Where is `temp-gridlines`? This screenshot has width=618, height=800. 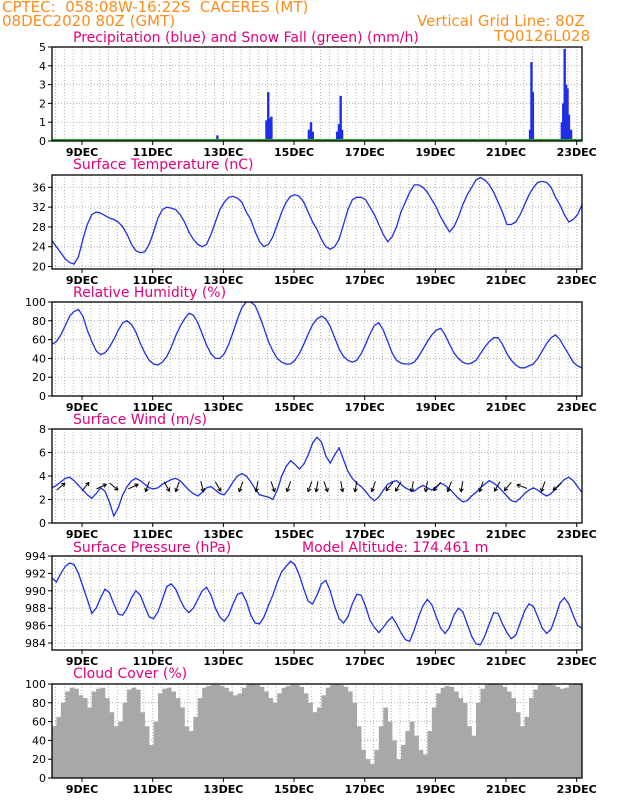 temp-gridlines is located at coordinates (317, 222).